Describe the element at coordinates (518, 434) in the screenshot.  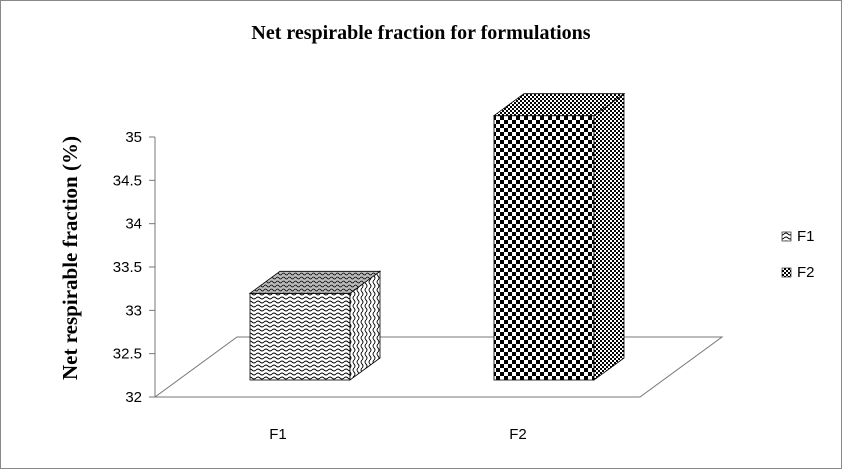
I see `x-tick-label: F2` at that location.